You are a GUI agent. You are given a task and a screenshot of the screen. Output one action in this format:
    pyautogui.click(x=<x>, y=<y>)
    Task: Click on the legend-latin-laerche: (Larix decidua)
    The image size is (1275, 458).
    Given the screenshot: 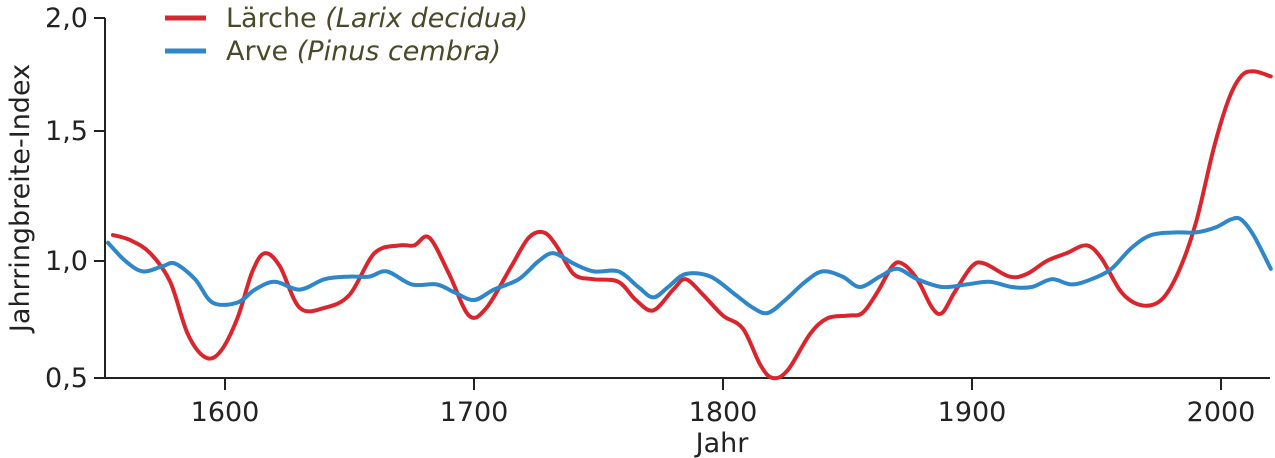 What is the action you would take?
    pyautogui.click(x=426, y=18)
    